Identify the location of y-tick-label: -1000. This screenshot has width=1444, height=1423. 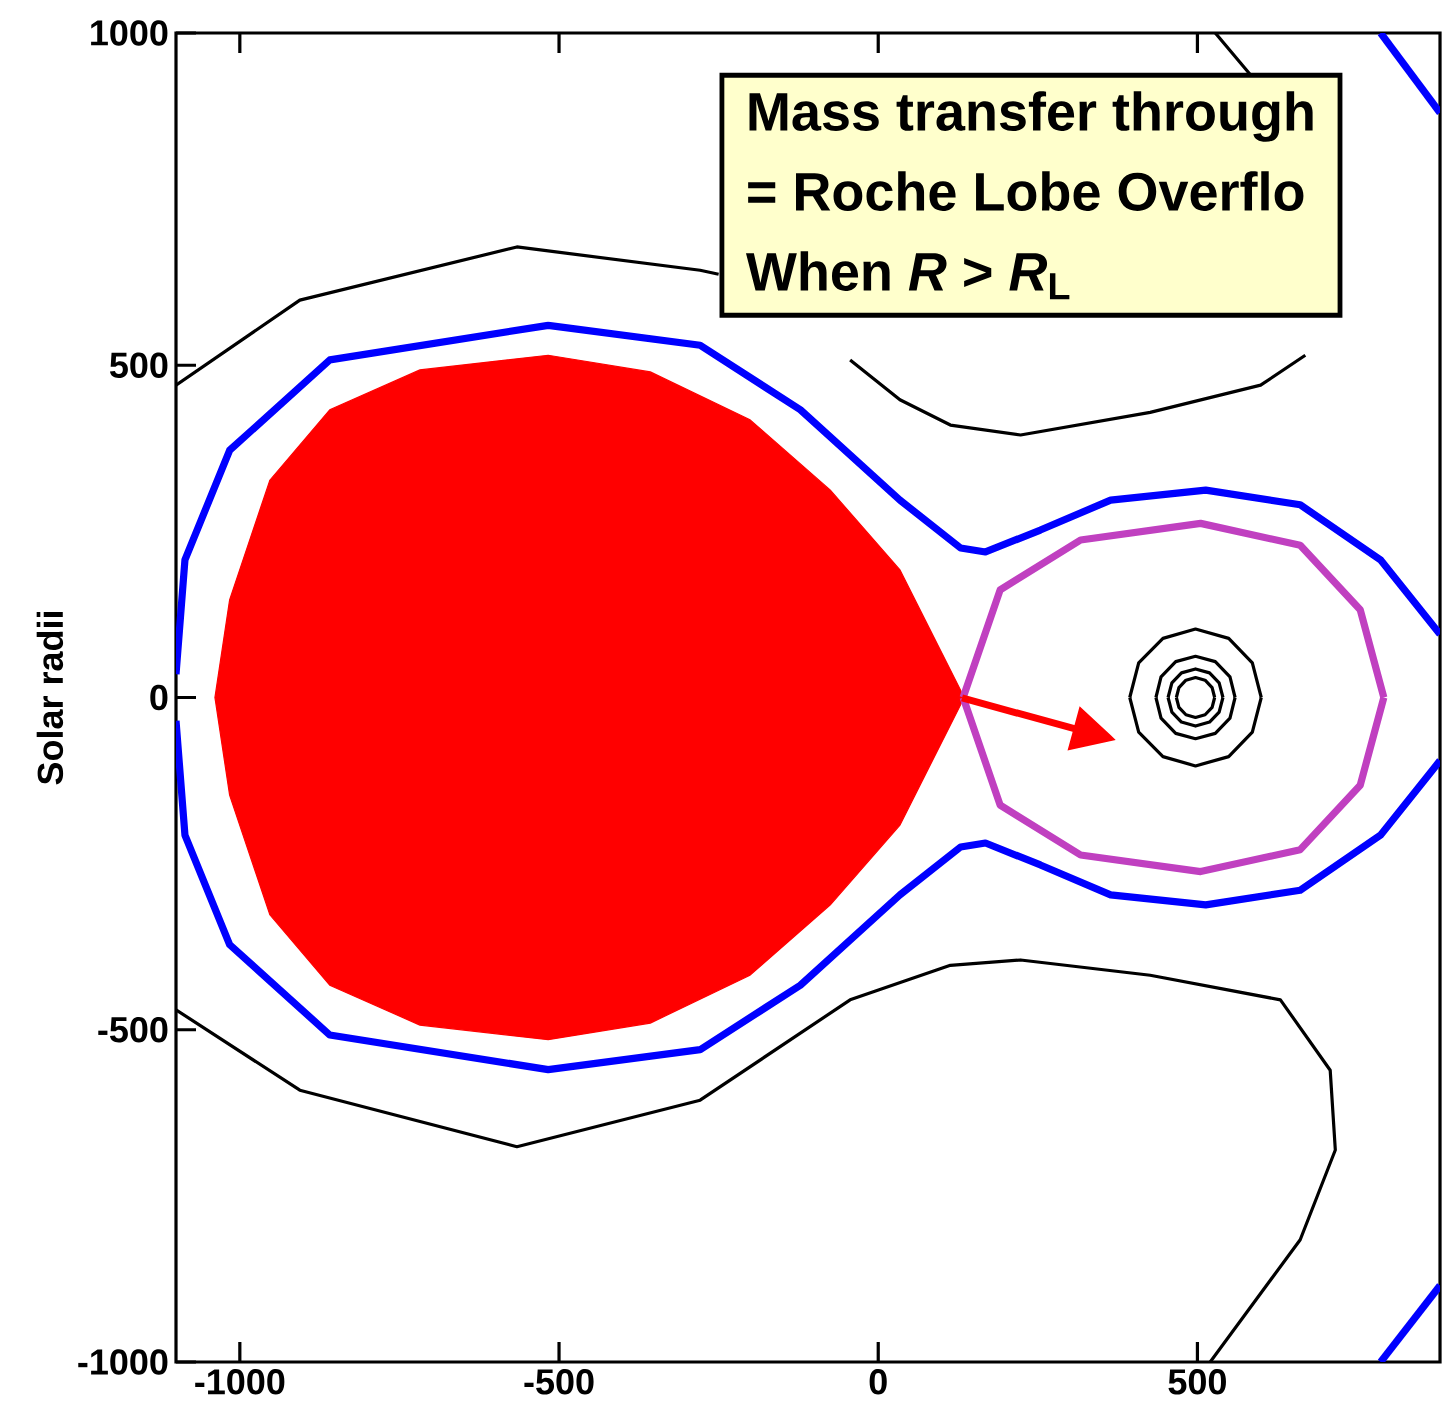
(123, 1362).